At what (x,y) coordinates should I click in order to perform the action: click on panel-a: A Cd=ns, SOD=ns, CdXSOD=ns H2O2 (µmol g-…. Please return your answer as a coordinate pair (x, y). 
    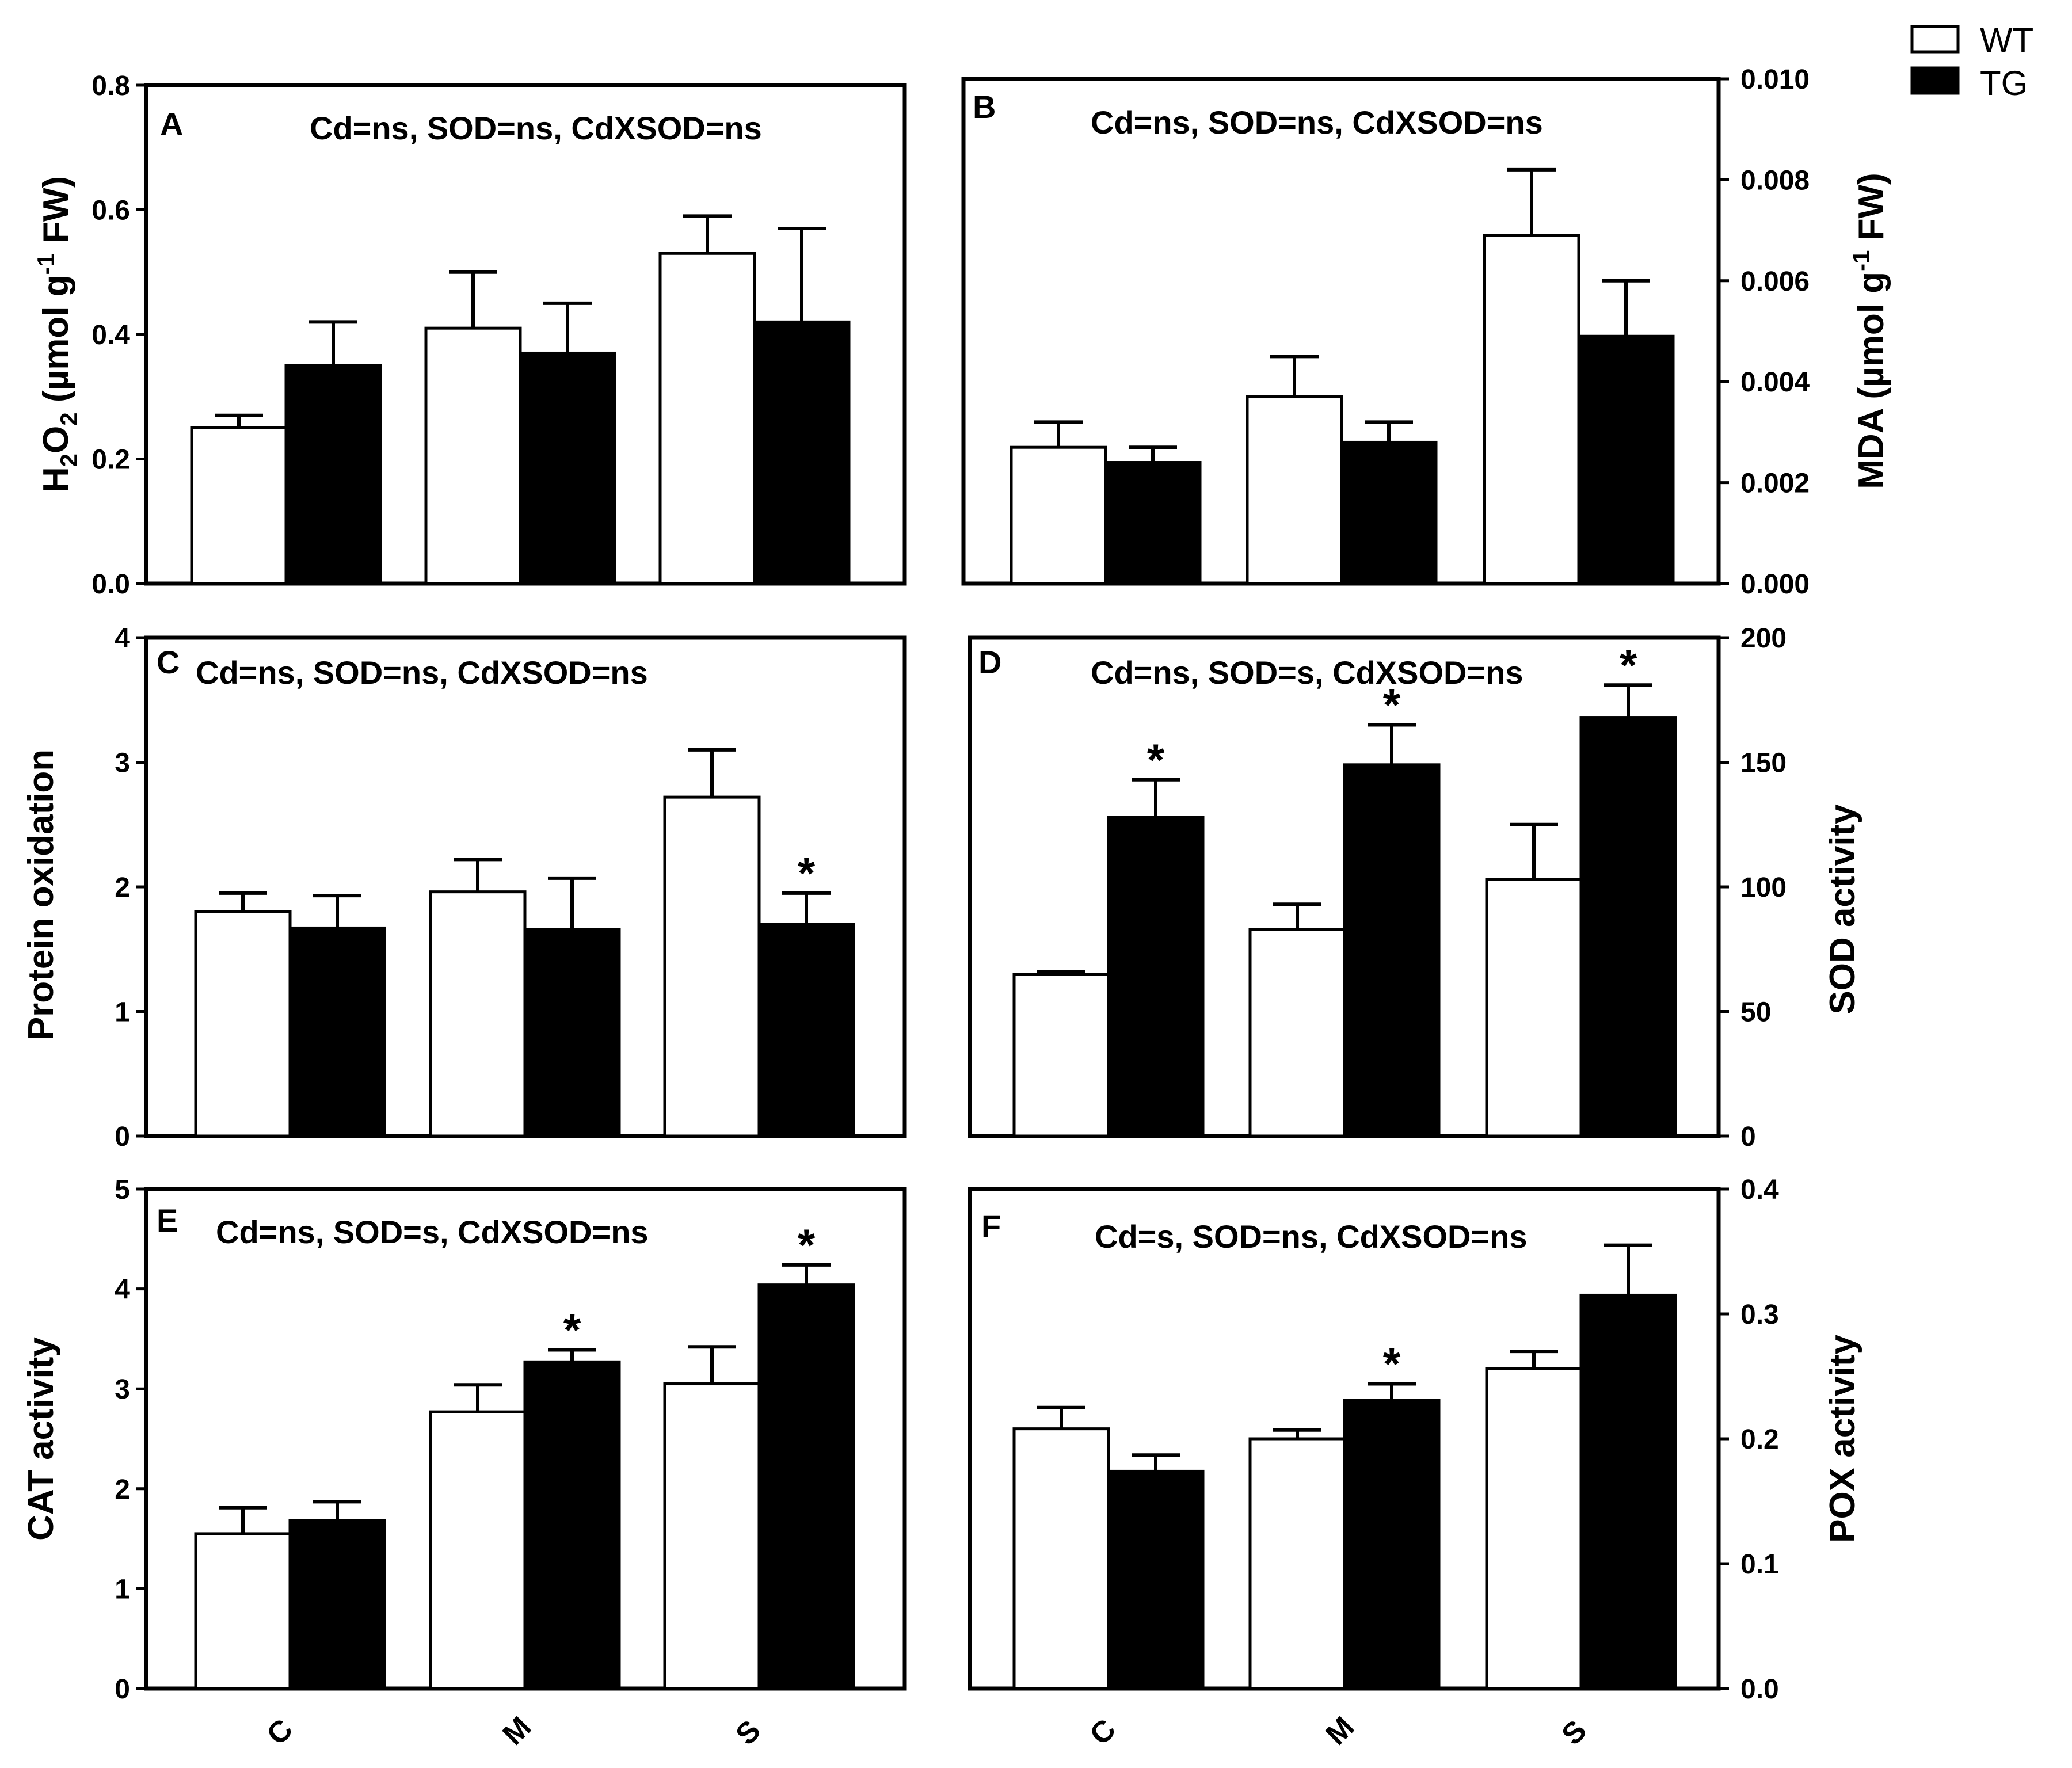
    Looking at the image, I should click on (470, 335).